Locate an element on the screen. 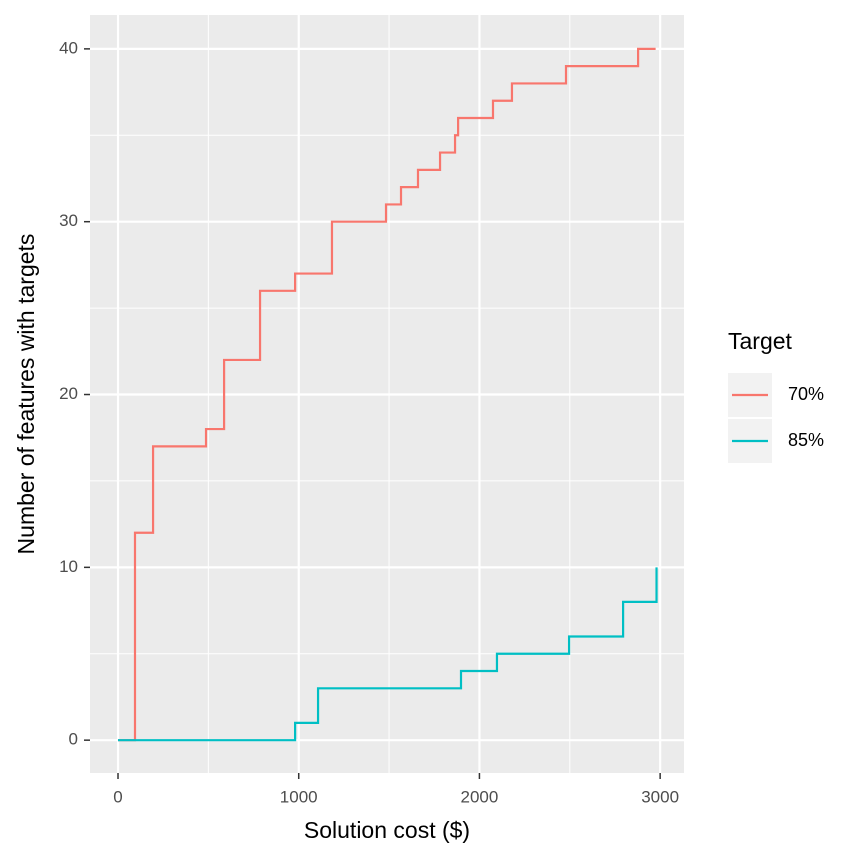 The width and height of the screenshot is (864, 864). y-tick-label: 20 is located at coordinates (68, 393).